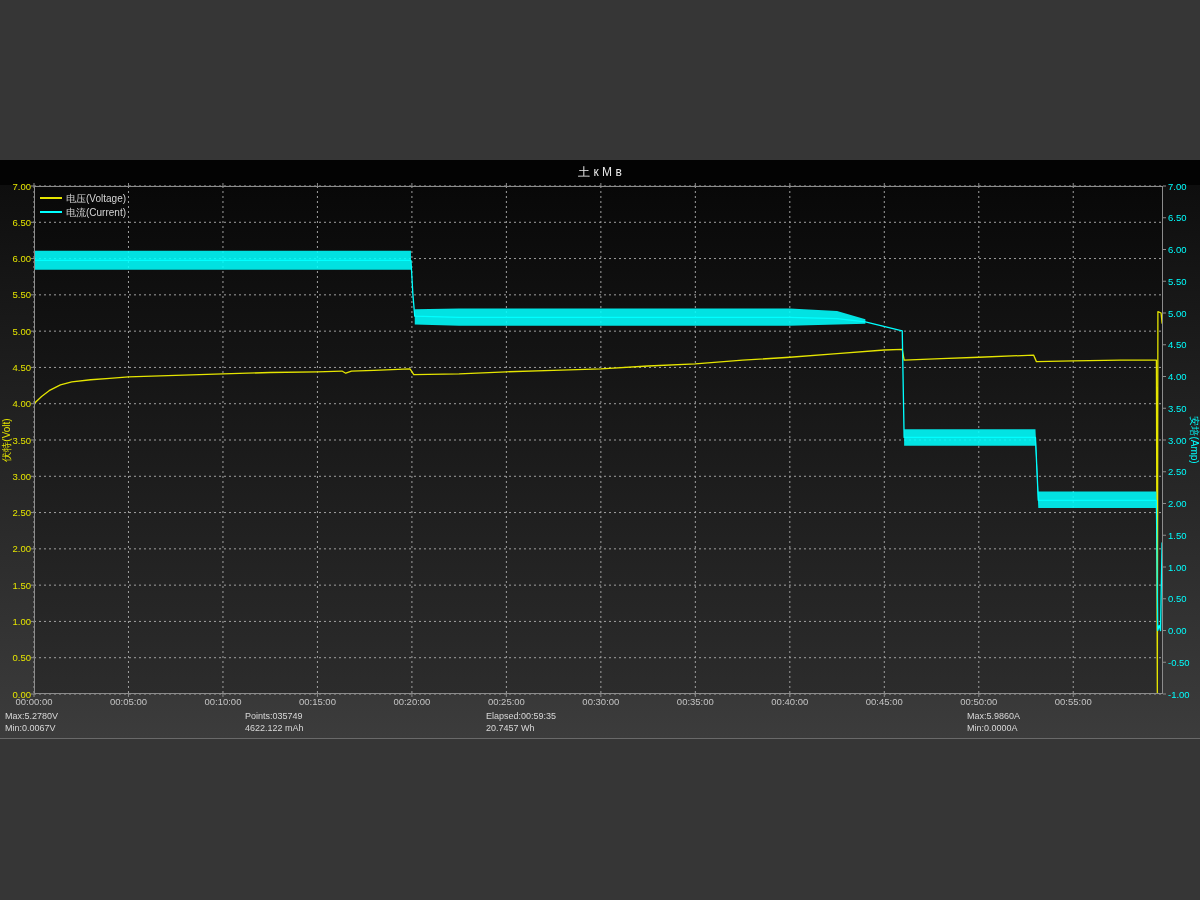 The height and width of the screenshot is (900, 1200). Describe the element at coordinates (21, 621) in the screenshot. I see `y-tick-label: 1.00` at that location.